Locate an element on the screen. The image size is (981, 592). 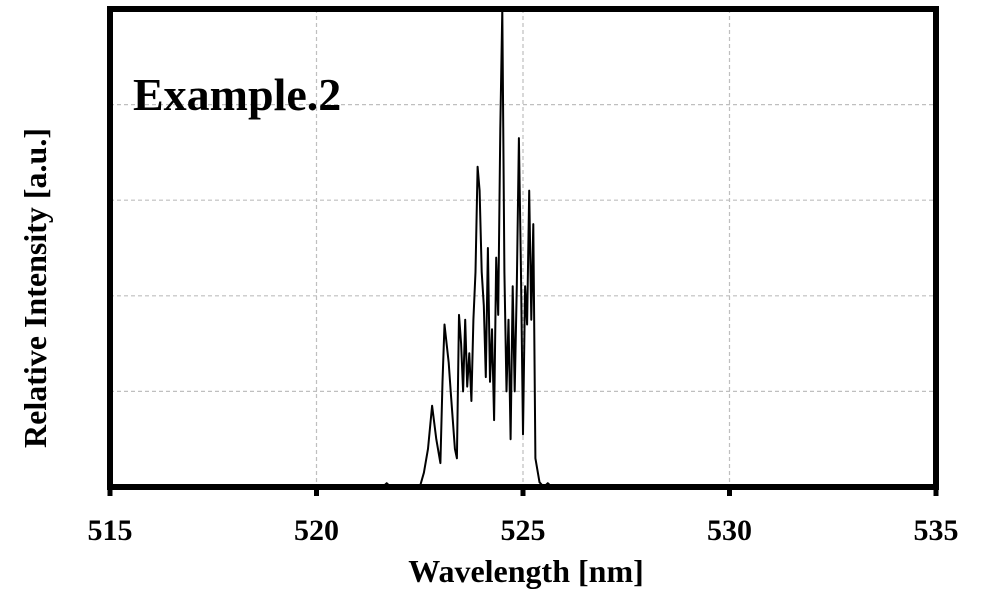
x-ticks: 515 520 525 530 535 is located at coordinates (523, 517).